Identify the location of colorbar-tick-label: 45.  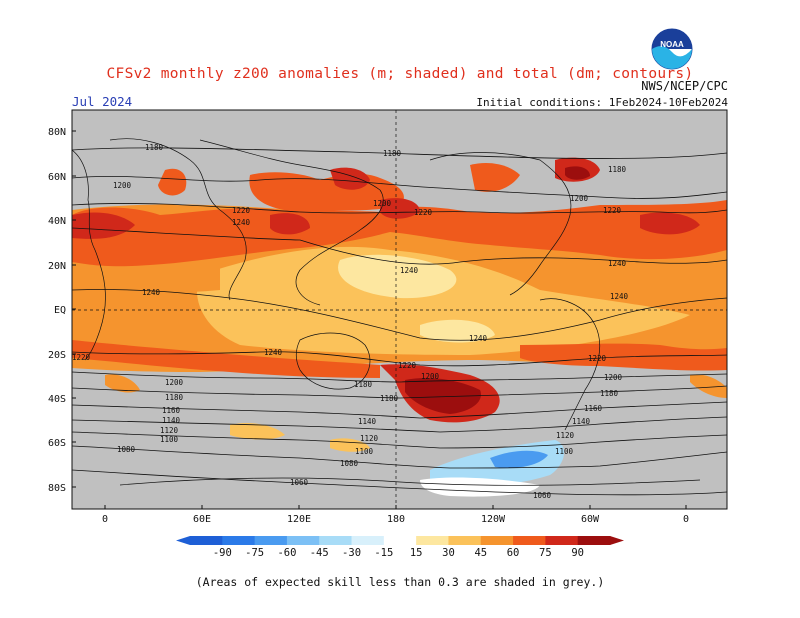
(480, 553).